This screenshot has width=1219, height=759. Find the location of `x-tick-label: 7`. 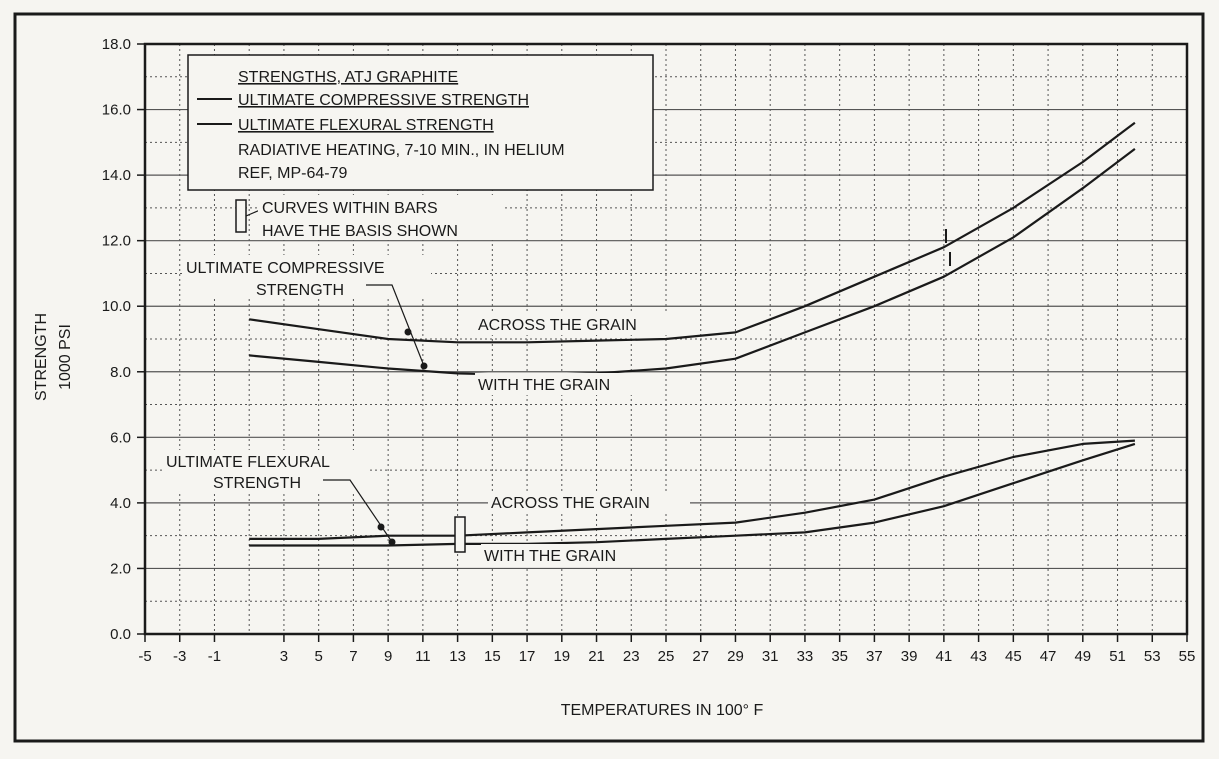

x-tick-label: 7 is located at coordinates (353, 656).